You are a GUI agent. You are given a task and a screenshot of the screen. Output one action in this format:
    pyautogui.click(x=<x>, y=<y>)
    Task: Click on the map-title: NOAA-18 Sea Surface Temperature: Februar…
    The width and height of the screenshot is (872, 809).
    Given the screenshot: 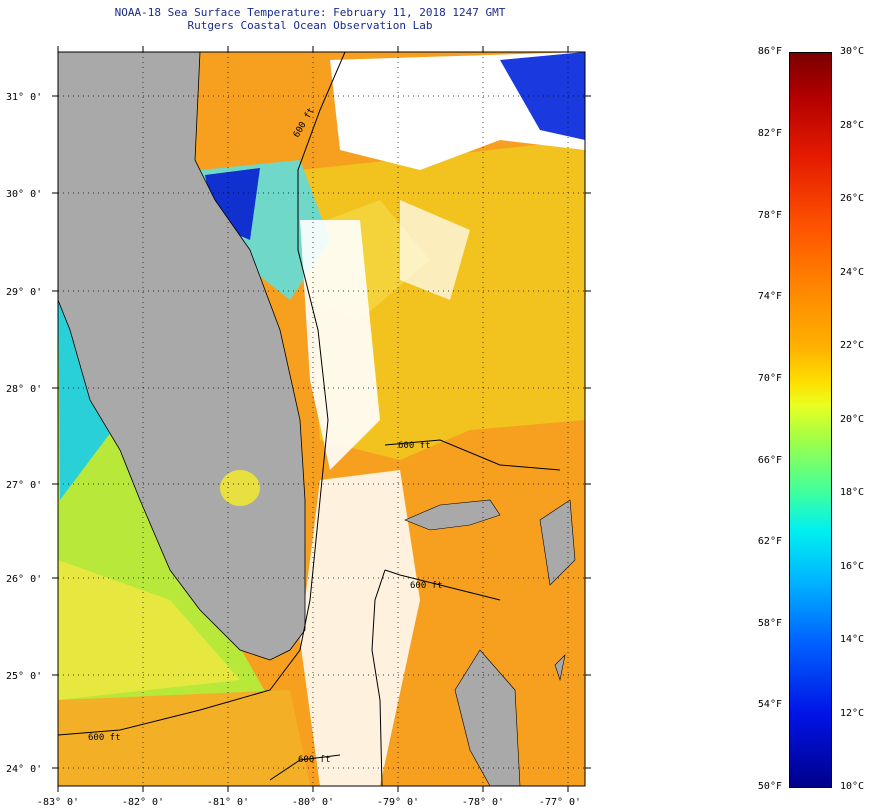 What is the action you would take?
    pyautogui.click(x=310, y=12)
    